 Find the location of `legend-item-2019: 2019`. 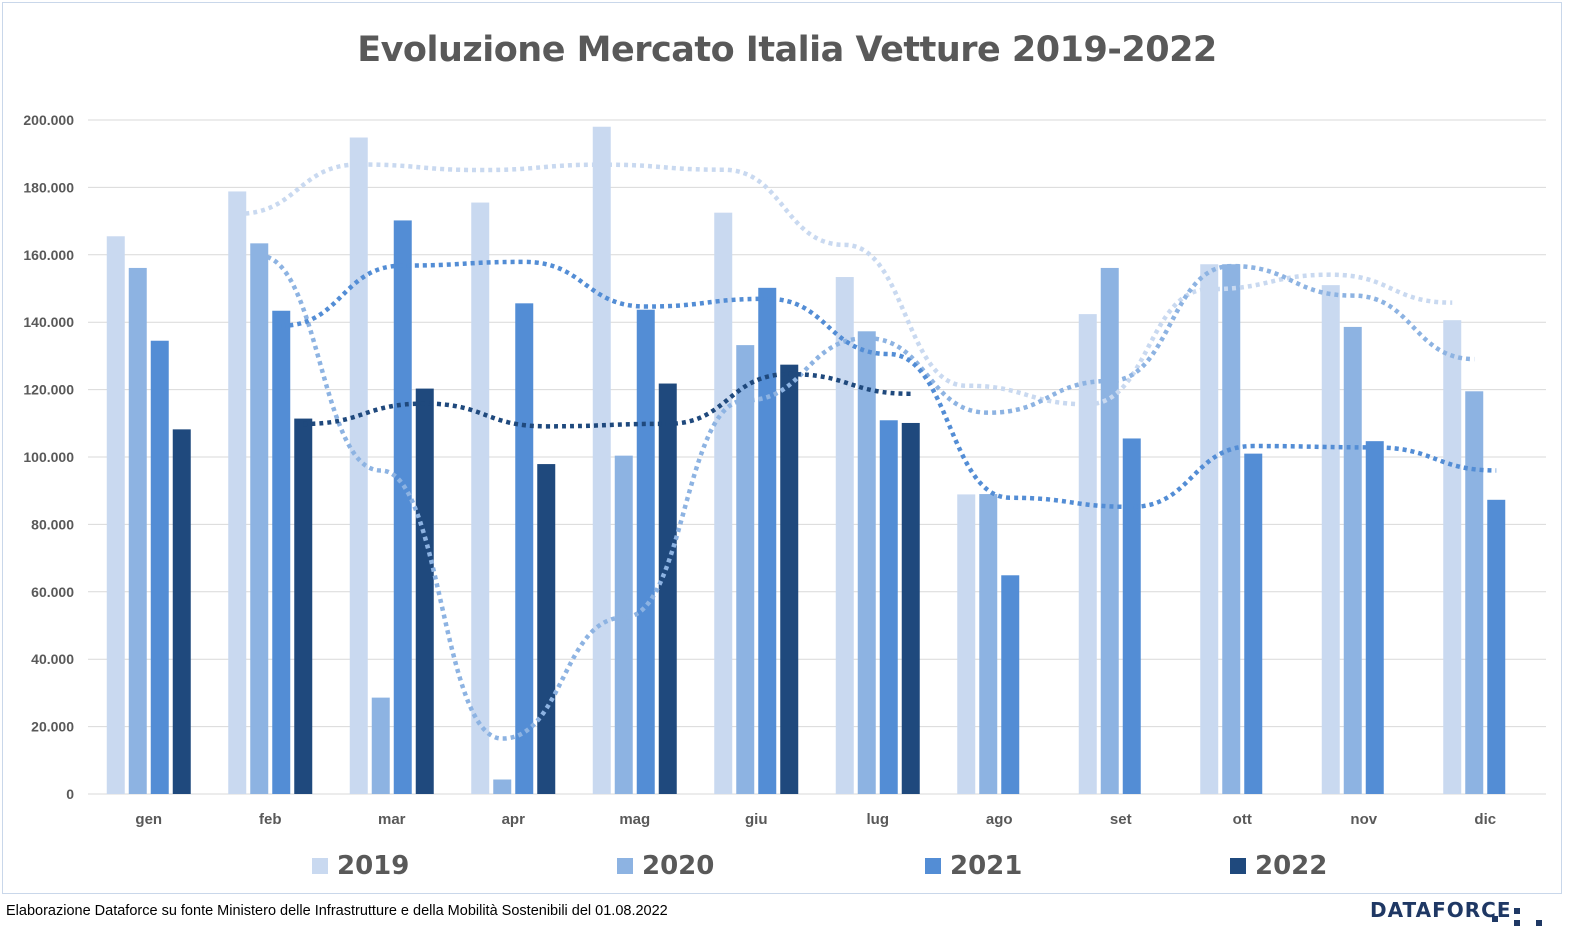

legend-item-2019: 2019 is located at coordinates (360, 866).